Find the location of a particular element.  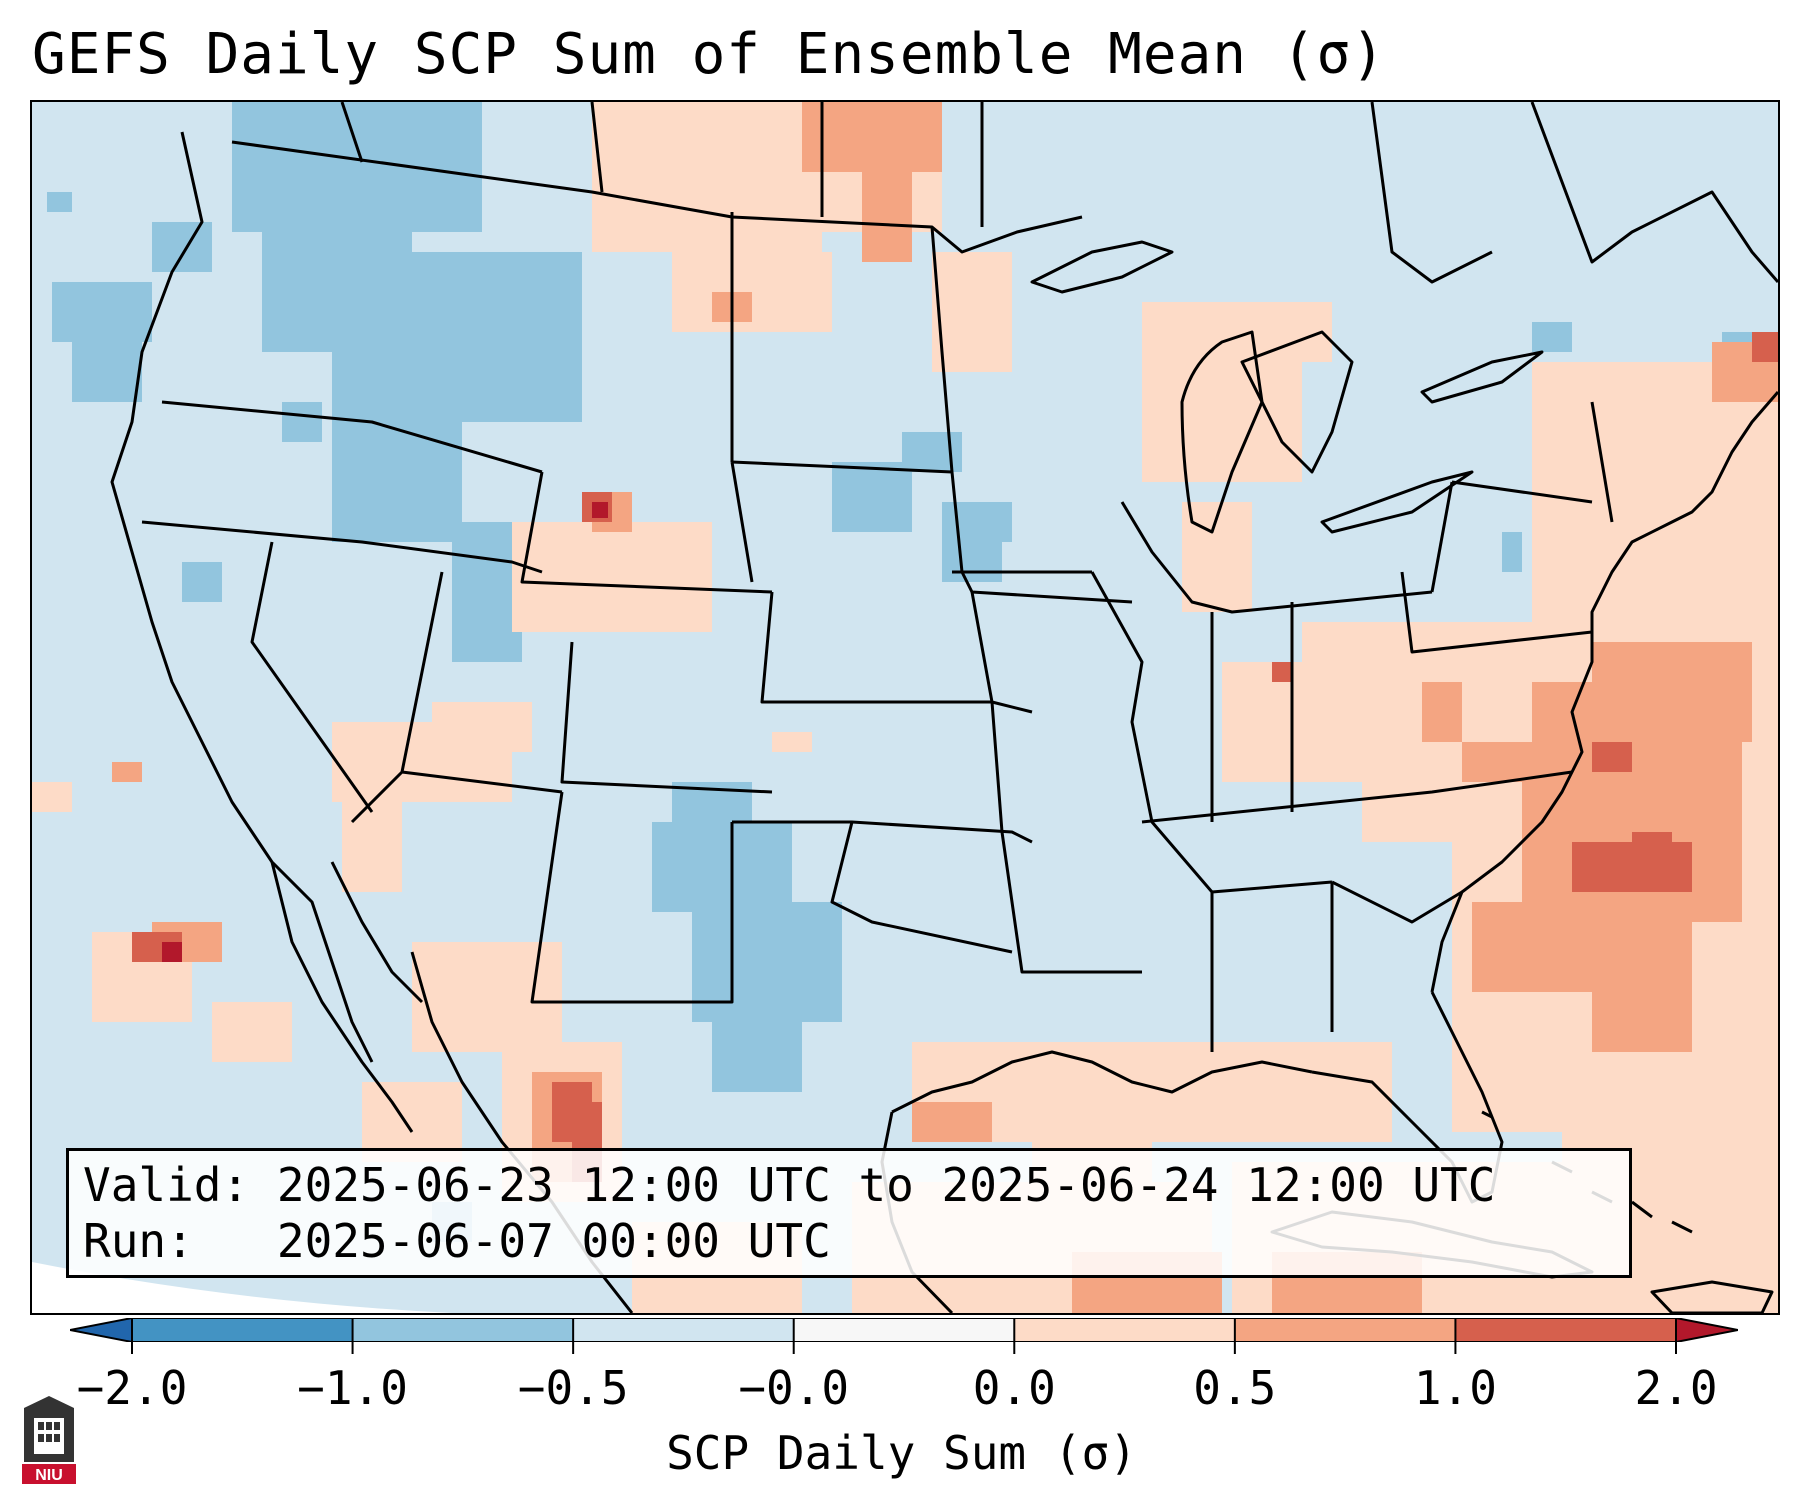

colorbar-over-extension is located at coordinates (1707, 1330).